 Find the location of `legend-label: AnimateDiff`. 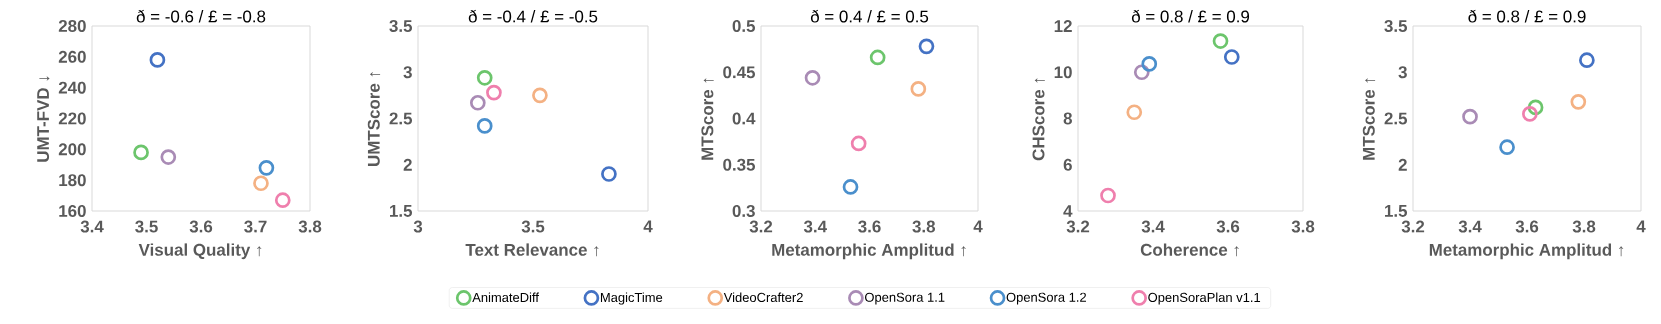

legend-label: AnimateDiff is located at coordinates (505, 297).